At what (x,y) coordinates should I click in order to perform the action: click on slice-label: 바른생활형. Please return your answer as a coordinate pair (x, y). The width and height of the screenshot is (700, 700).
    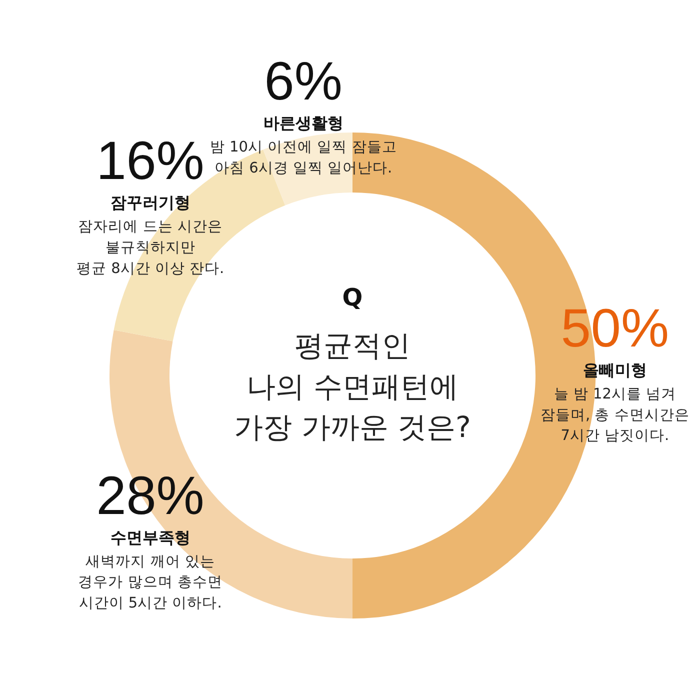
    Looking at the image, I should click on (303, 123).